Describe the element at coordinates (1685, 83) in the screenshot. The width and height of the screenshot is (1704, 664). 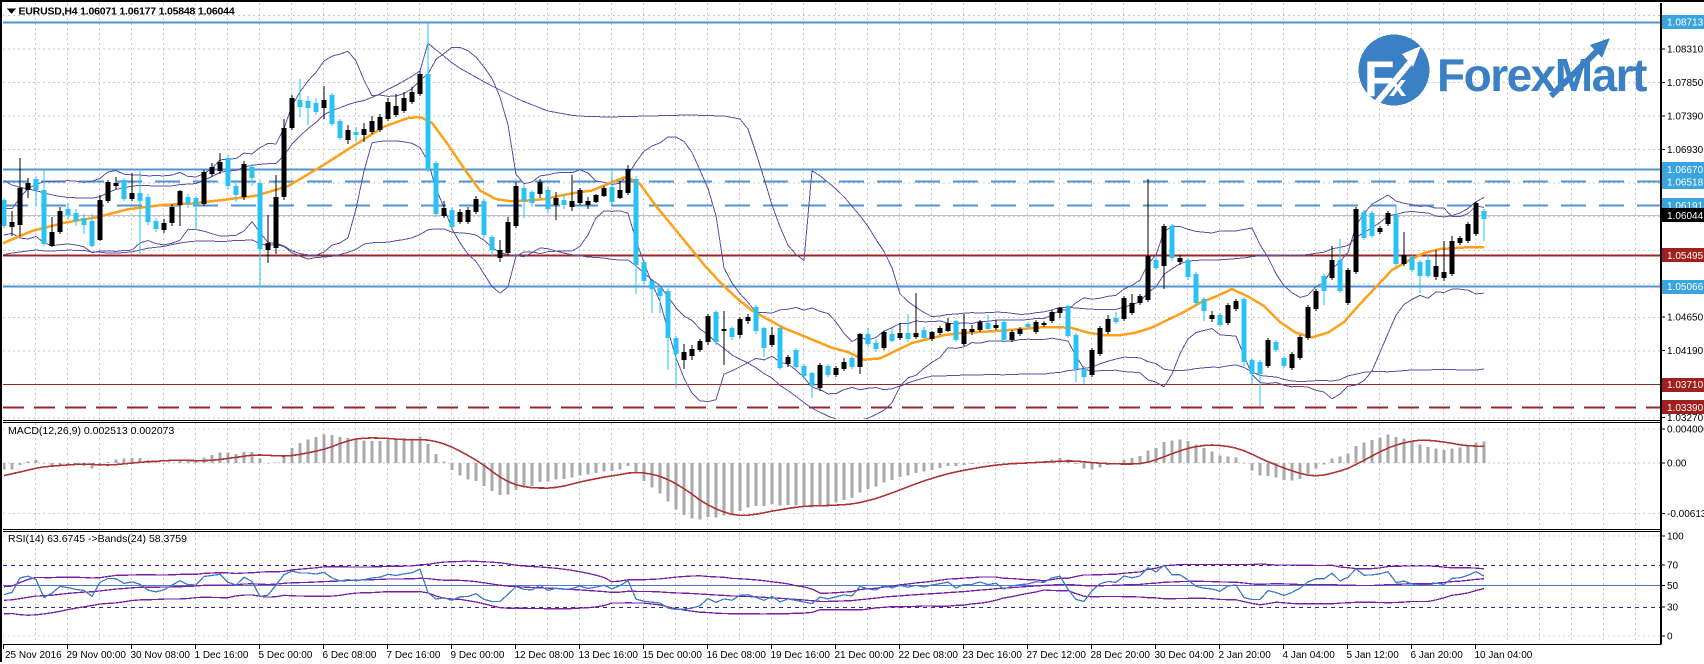
I see `svg-text: 1.07850` at that location.